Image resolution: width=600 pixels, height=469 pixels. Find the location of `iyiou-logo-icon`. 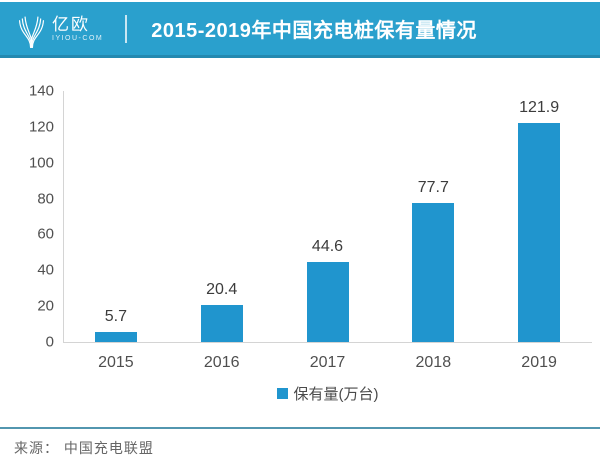

iyiou-logo-icon is located at coordinates (31, 31).